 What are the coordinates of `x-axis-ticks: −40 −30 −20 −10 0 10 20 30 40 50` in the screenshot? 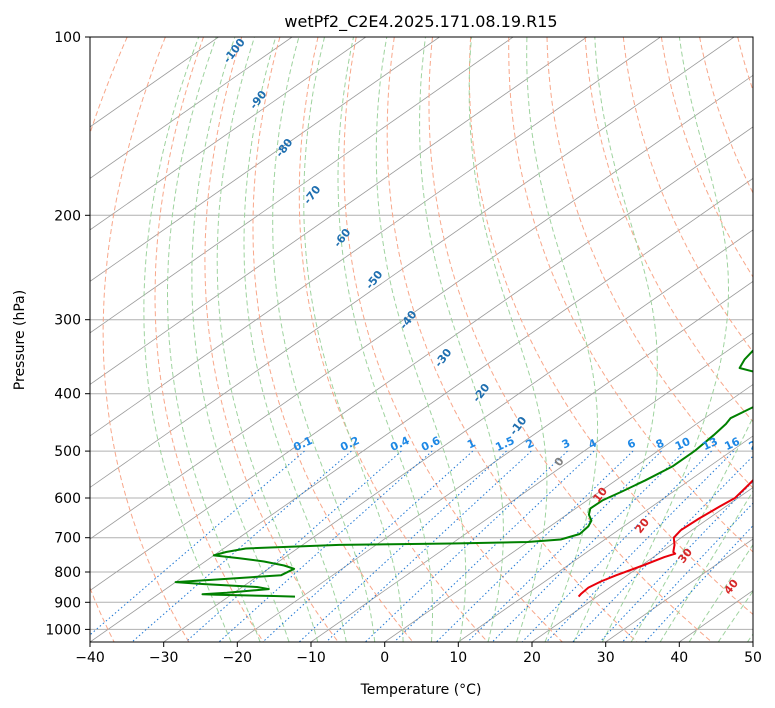 It's located at (418, 654).